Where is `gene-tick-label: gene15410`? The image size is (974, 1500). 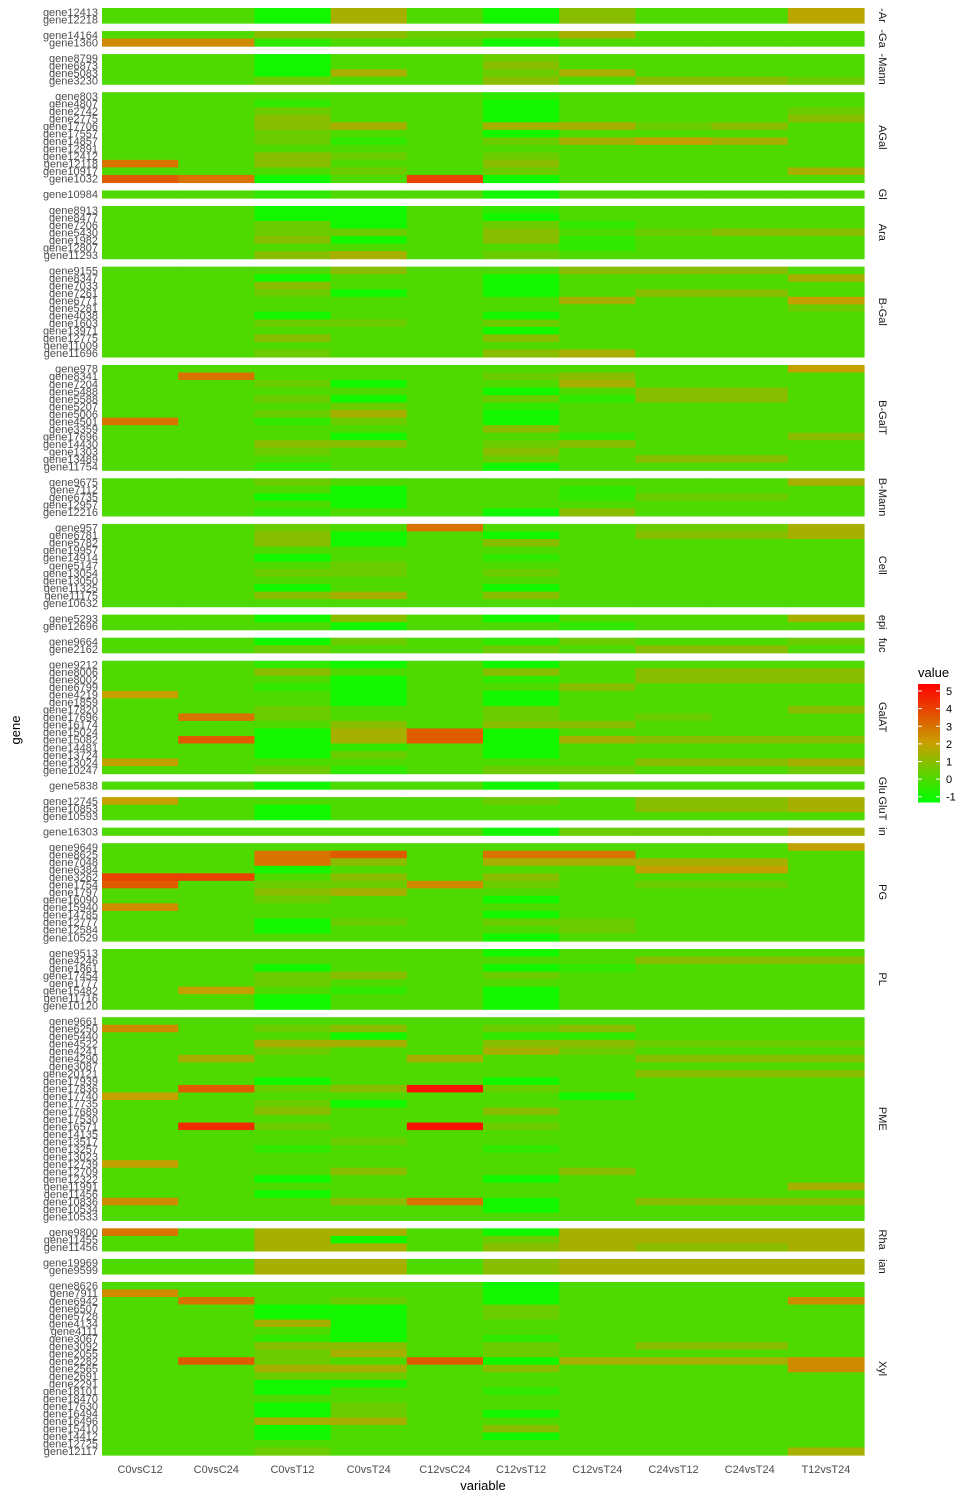 gene-tick-label: gene15410 is located at coordinates (70, 1430).